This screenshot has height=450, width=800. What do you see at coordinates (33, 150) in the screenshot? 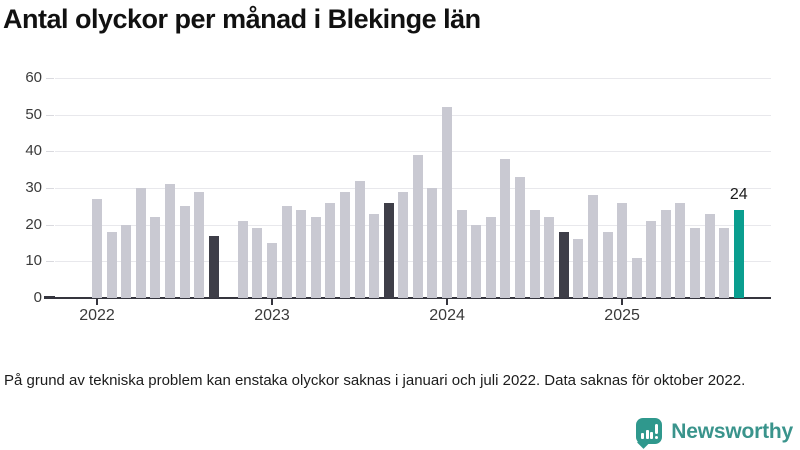
I see `y-axis-label: 40` at bounding box center [33, 150].